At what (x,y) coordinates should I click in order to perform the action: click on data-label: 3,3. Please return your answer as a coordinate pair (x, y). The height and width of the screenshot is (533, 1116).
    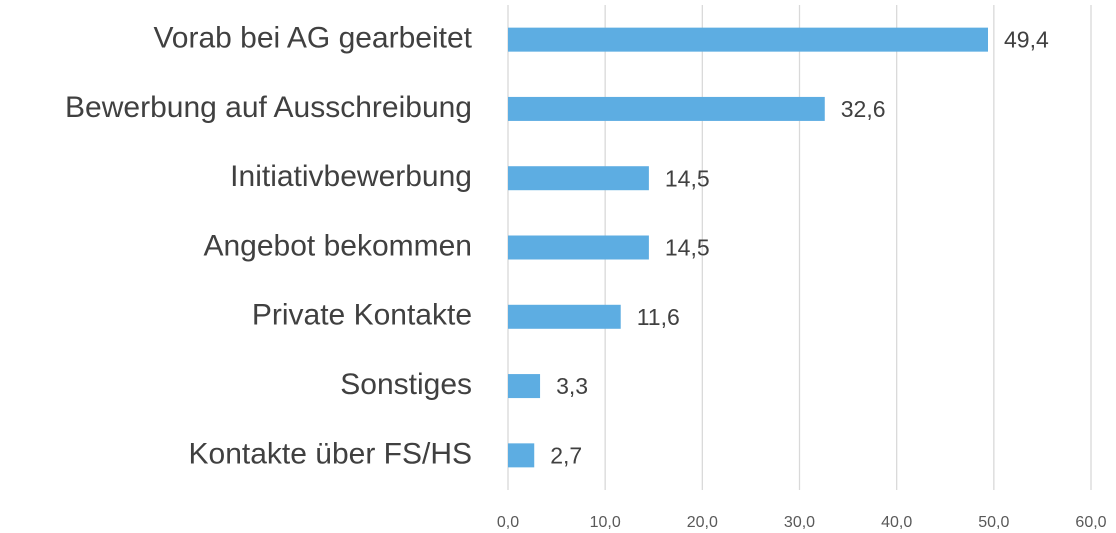
    Looking at the image, I should click on (572, 386).